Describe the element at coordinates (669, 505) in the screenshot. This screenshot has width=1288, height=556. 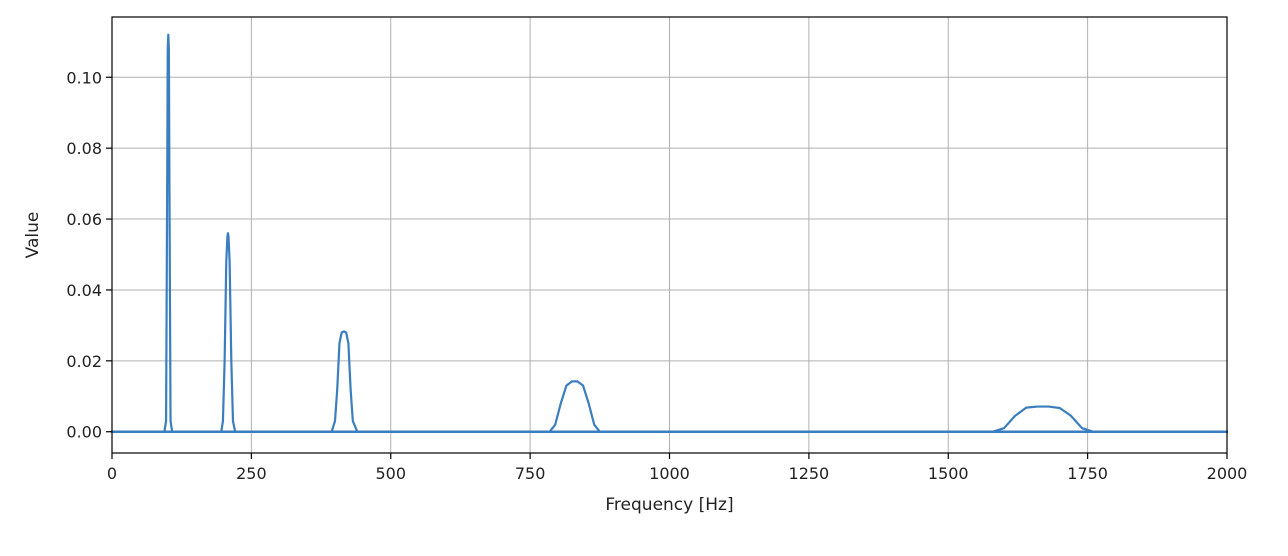
I see `x-axis-label: Frequency [Hz]` at that location.